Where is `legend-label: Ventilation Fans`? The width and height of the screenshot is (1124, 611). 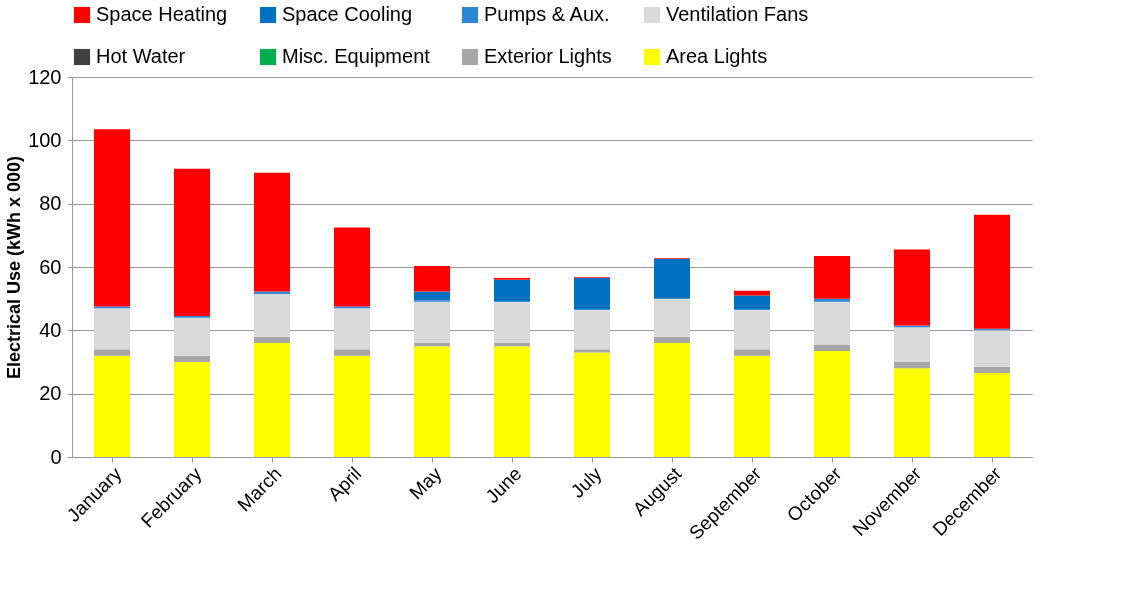
legend-label: Ventilation Fans is located at coordinates (737, 14).